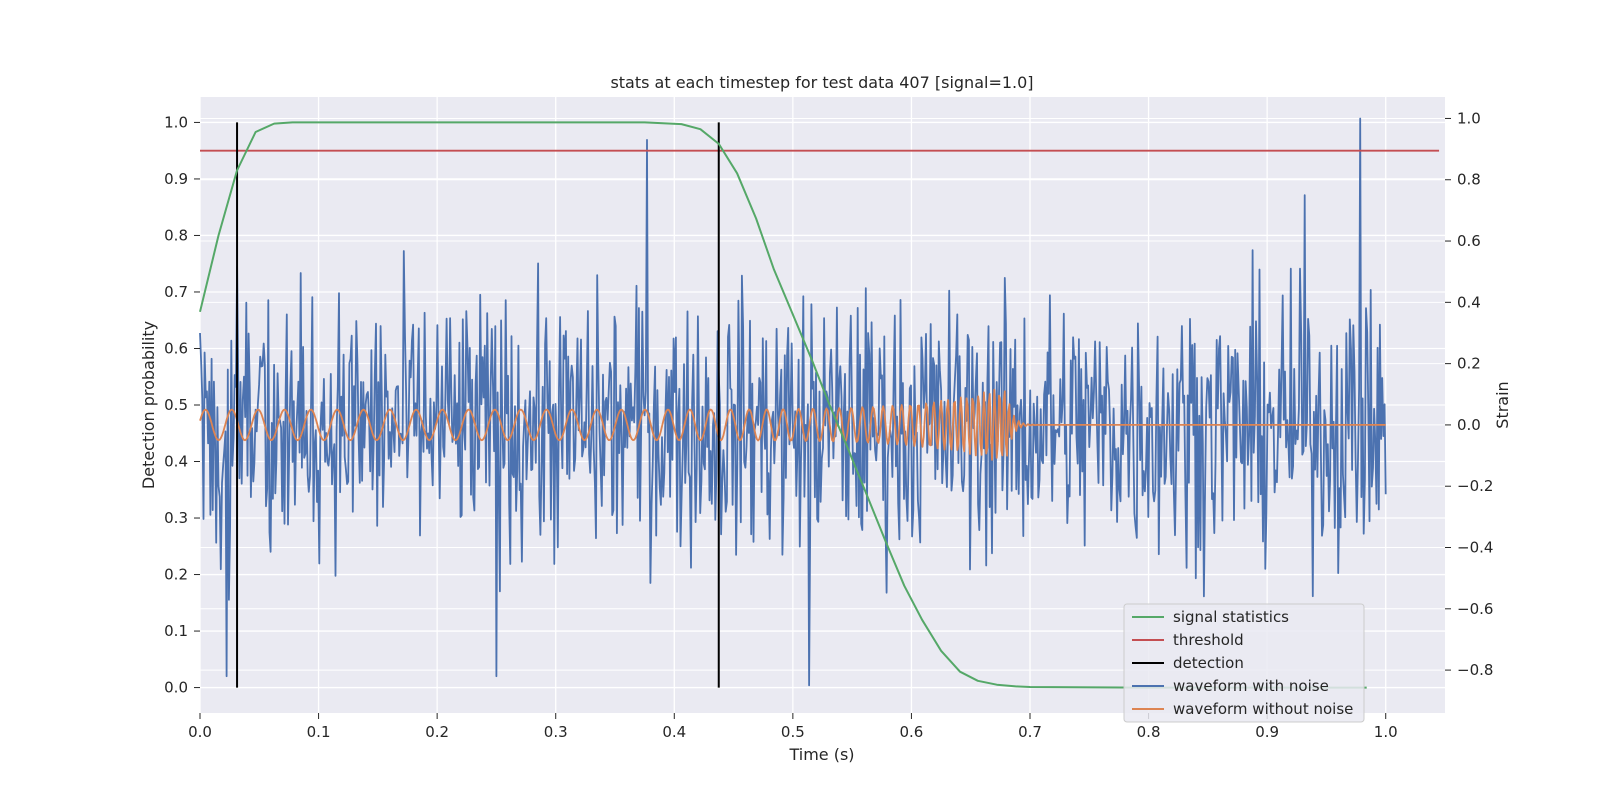  I want to click on y-axis-label-left: Detection probability, so click(148, 405).